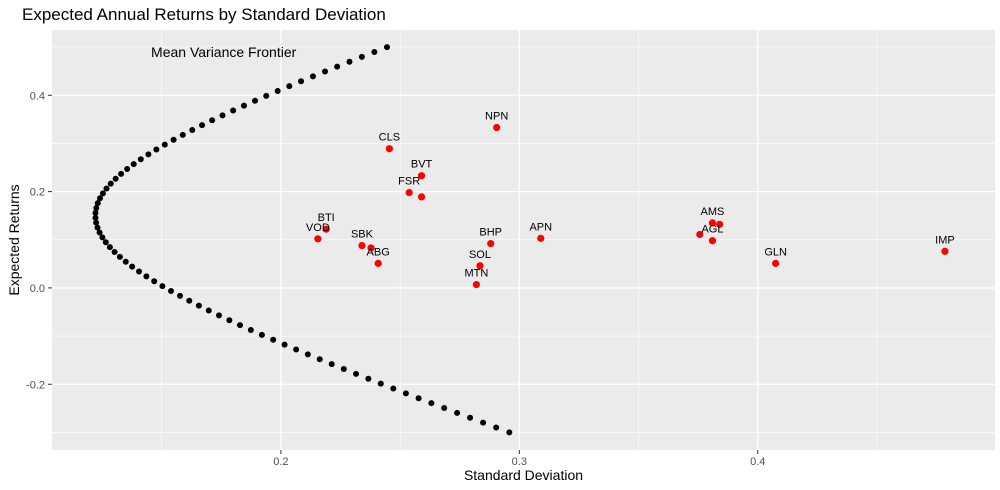  What do you see at coordinates (389, 149) in the screenshot?
I see `asset-point-cls` at bounding box center [389, 149].